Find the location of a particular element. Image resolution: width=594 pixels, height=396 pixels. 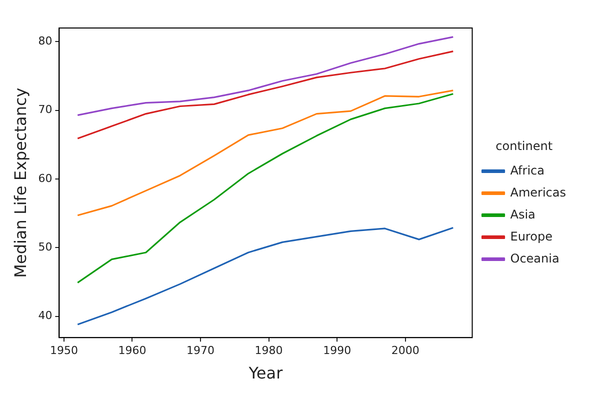

x-tick-label: 1950 is located at coordinates (64, 351).